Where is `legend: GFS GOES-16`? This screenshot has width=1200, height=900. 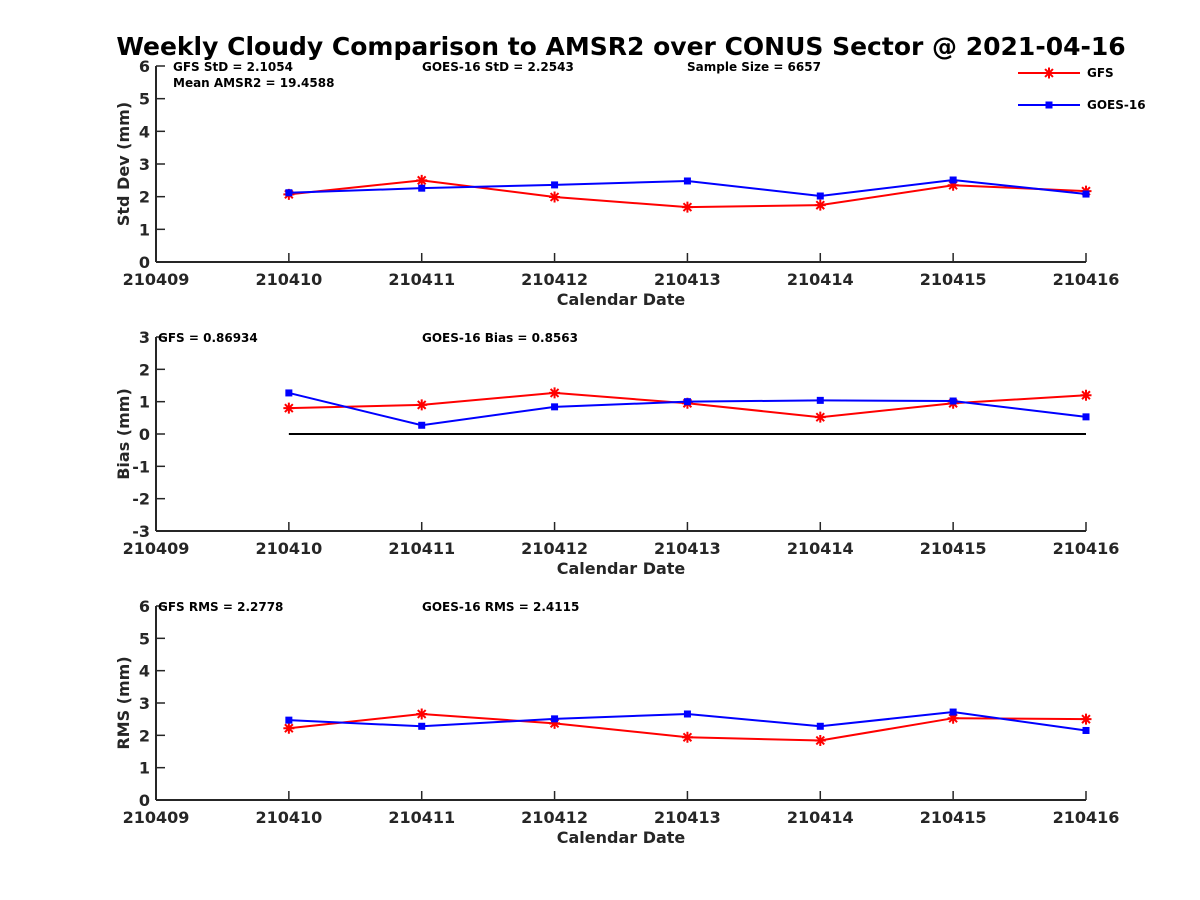 legend: GFS GOES-16 is located at coordinates (1082, 89).